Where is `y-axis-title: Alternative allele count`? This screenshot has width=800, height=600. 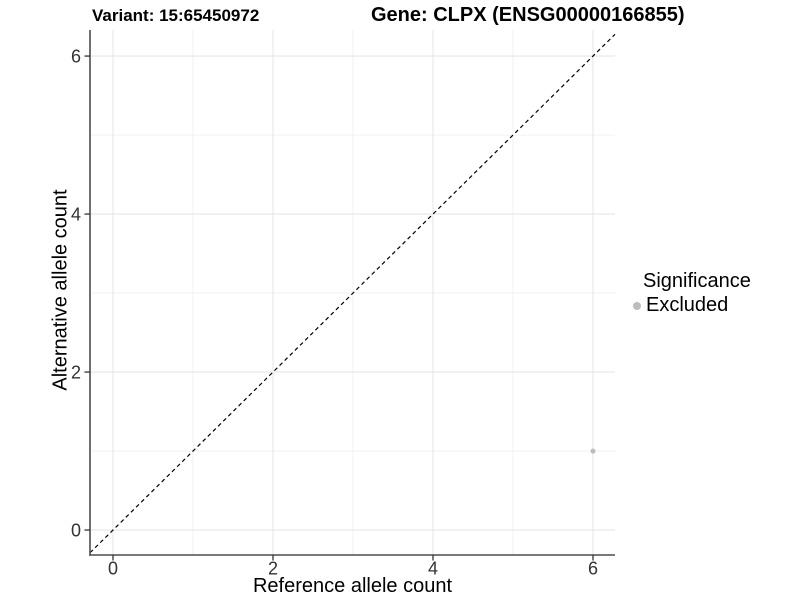 y-axis-title: Alternative allele count is located at coordinates (60, 290).